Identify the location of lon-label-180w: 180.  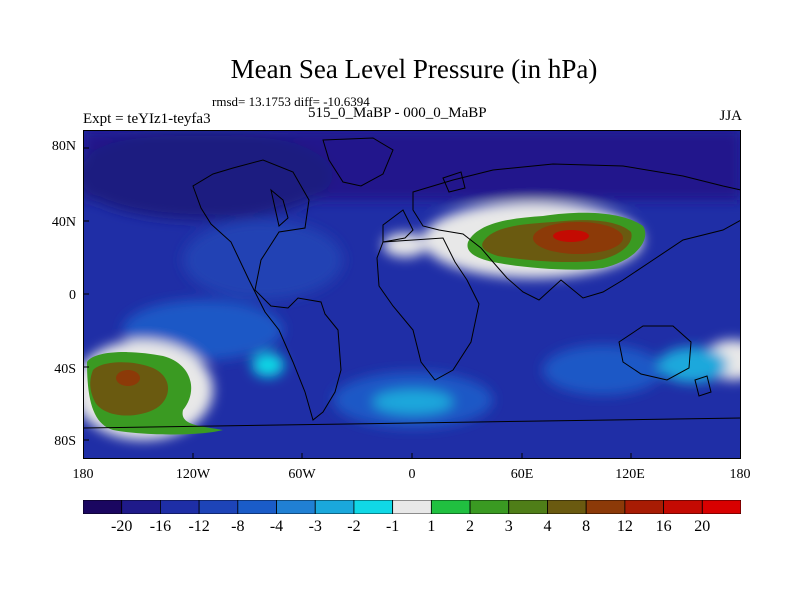
(83, 474).